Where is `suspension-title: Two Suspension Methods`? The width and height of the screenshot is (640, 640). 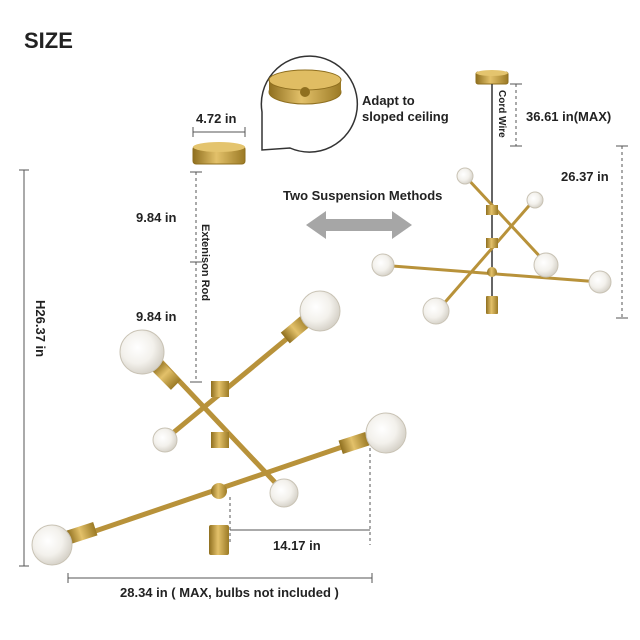
suspension-title: Two Suspension Methods is located at coordinates (362, 195).